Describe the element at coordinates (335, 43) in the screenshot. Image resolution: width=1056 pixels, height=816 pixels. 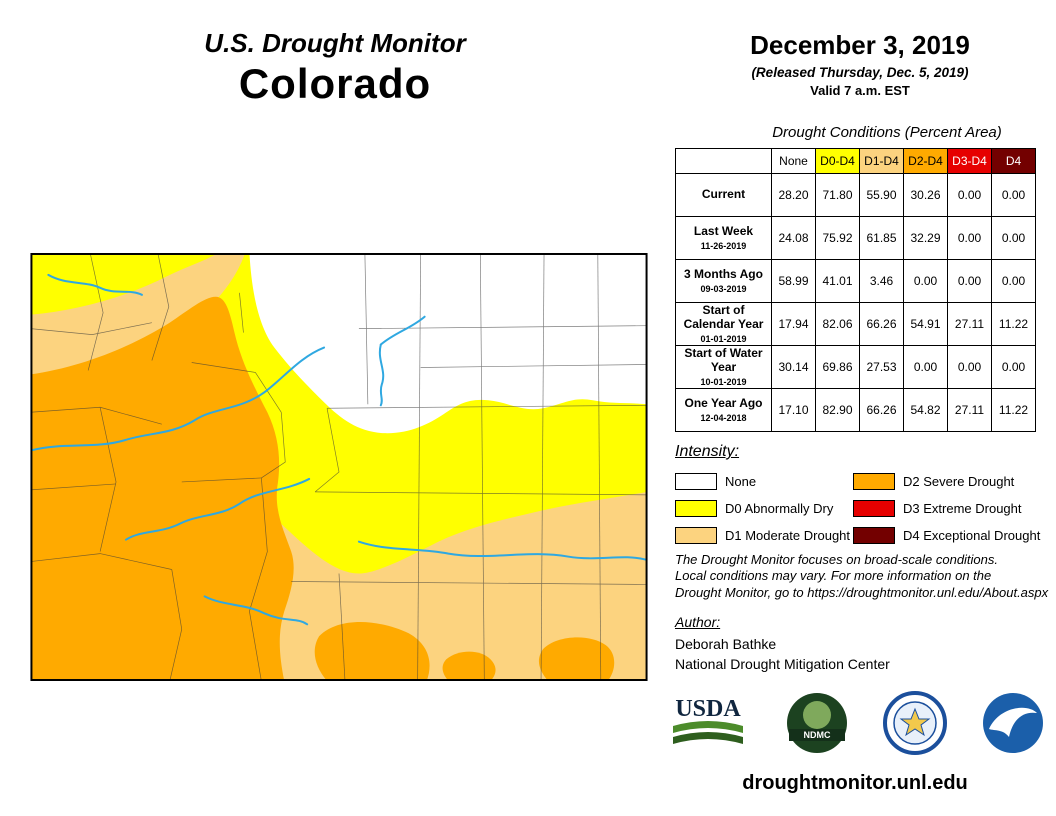
I see `page-title: U.S. Drought Monitor` at that location.